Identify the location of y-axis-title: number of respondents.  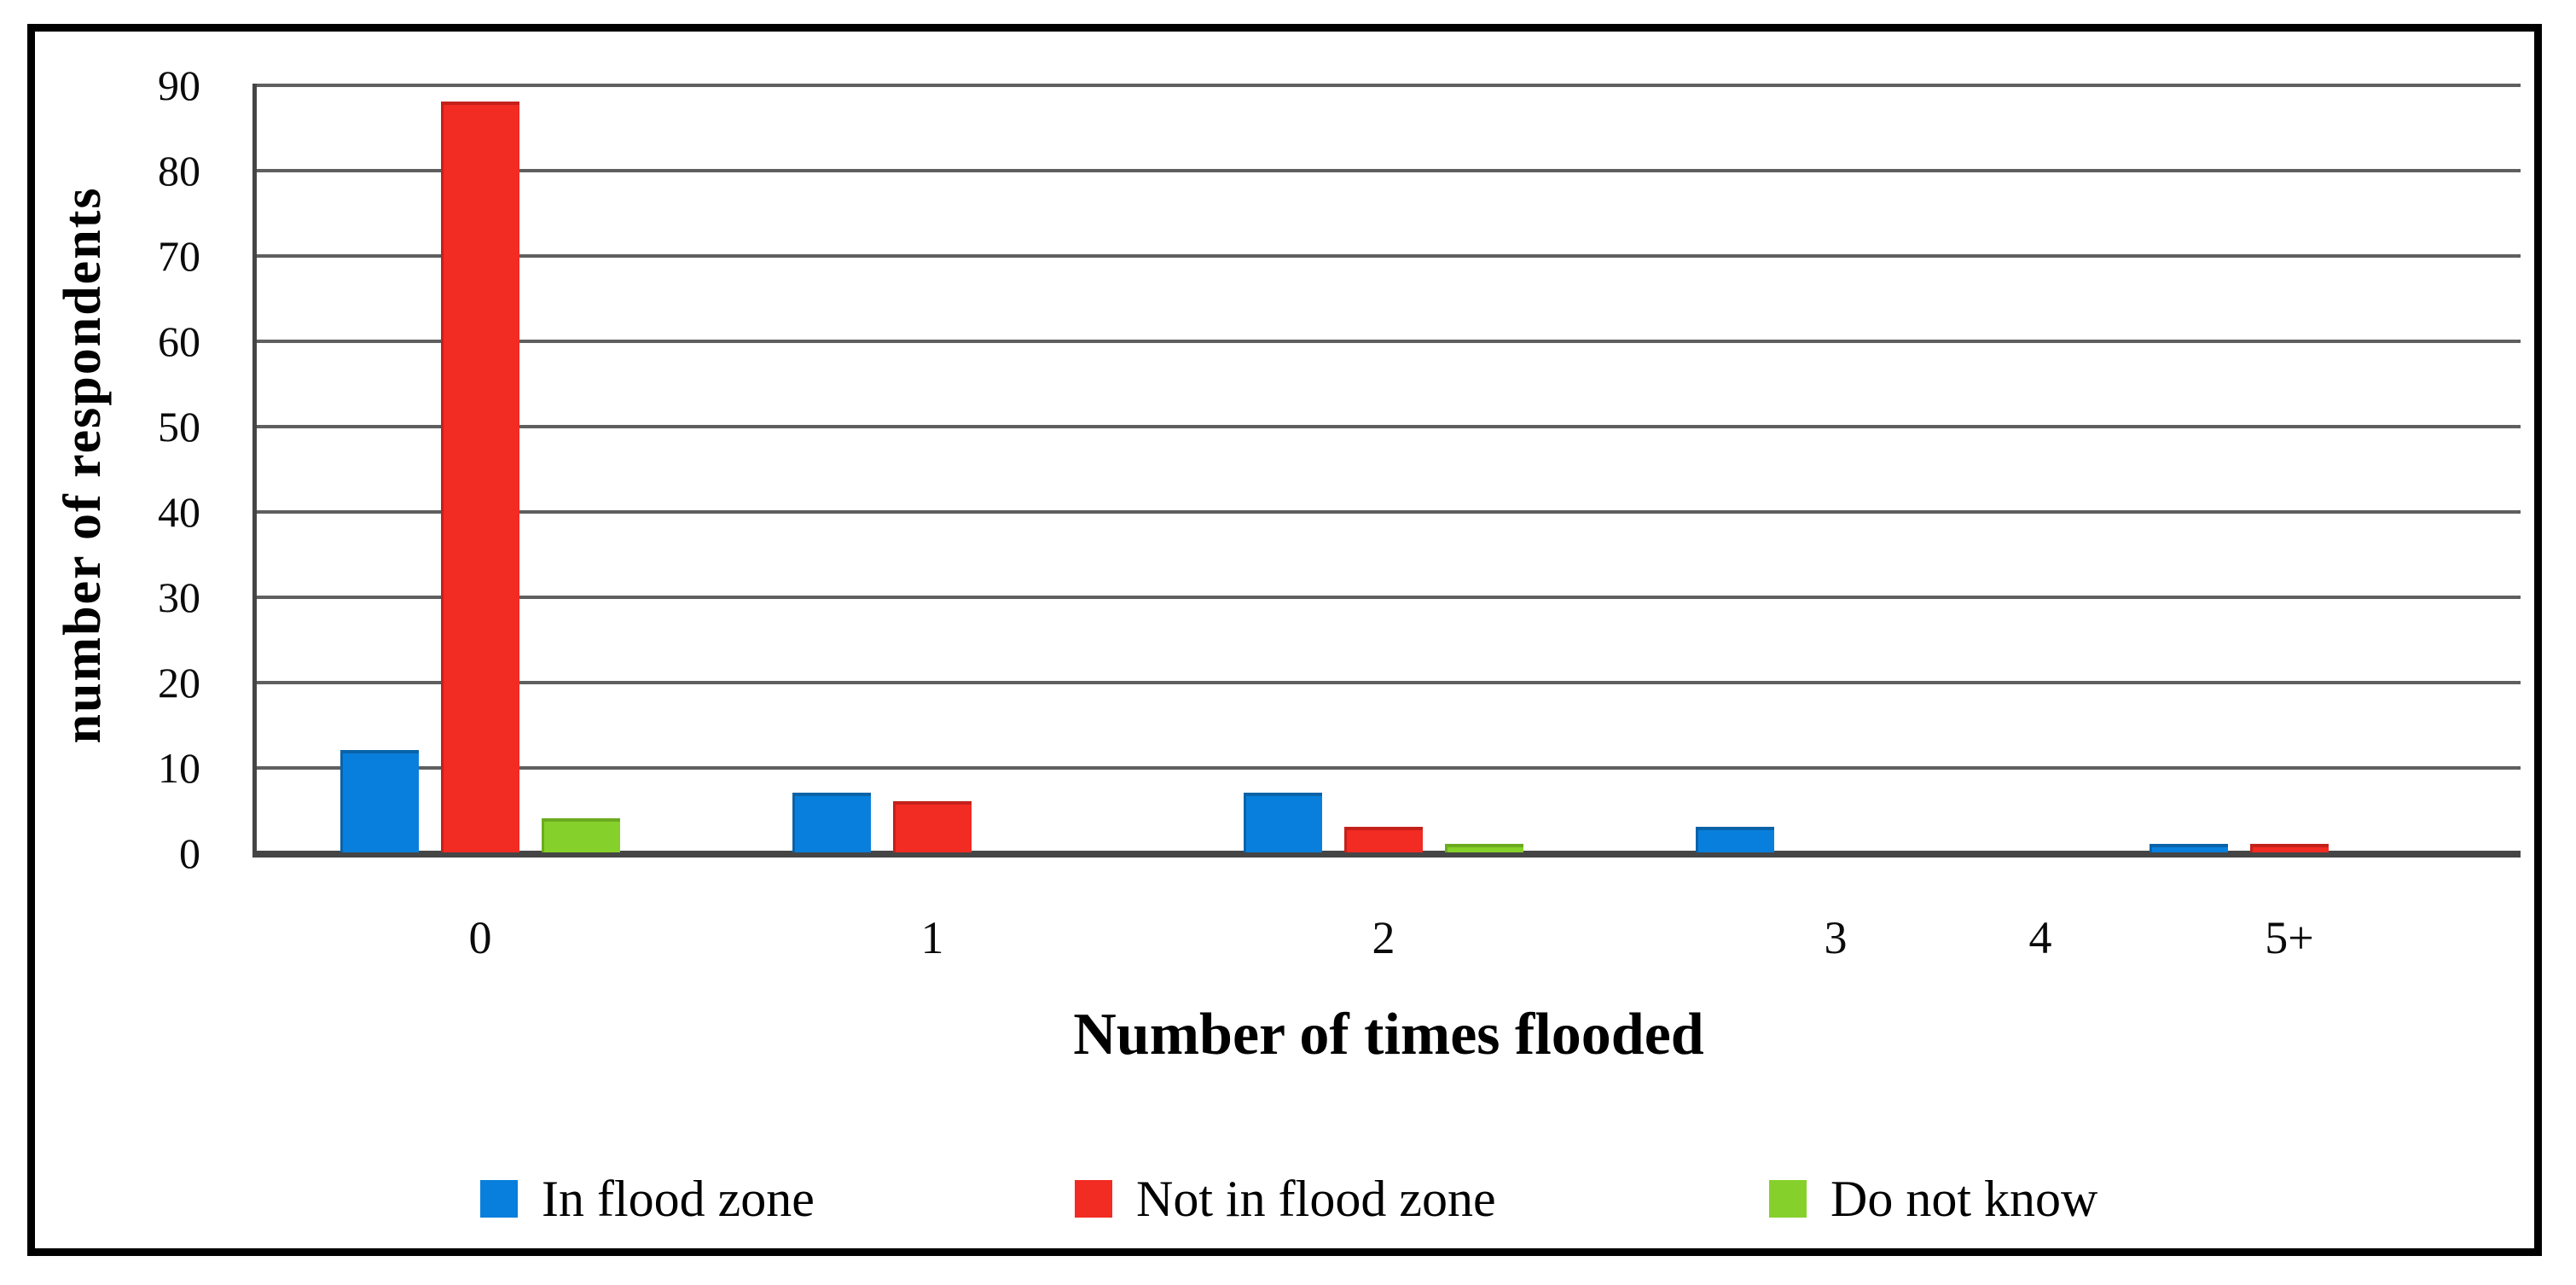
(83, 465).